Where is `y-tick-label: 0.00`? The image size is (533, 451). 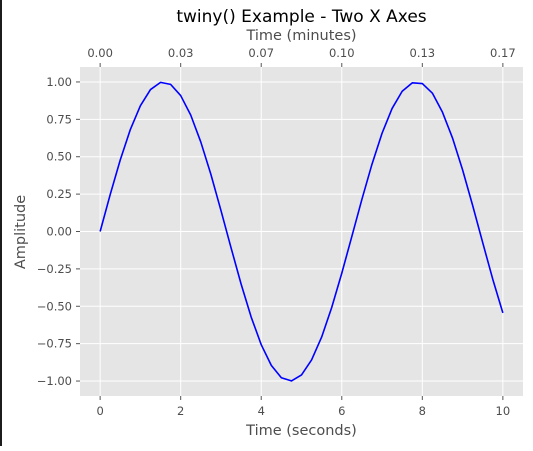
y-tick-label: 0.00 is located at coordinates (59, 232).